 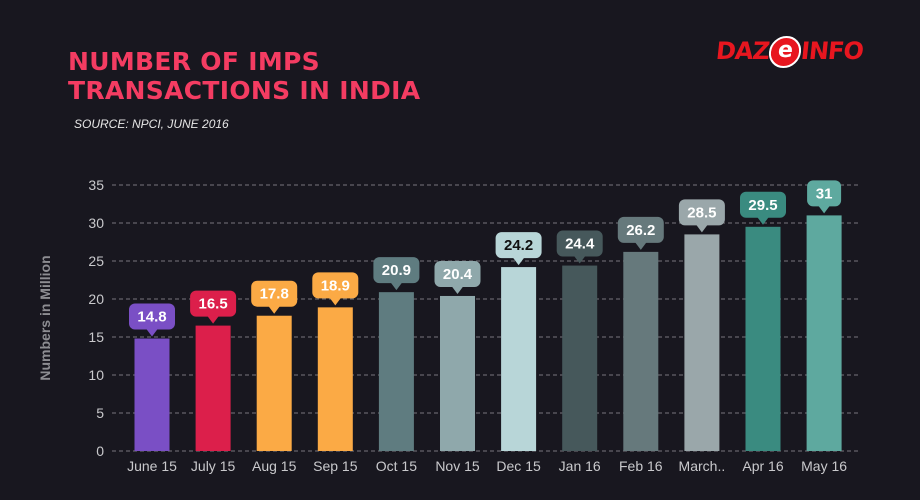 I want to click on data-label: 24.4, so click(x=580, y=244).